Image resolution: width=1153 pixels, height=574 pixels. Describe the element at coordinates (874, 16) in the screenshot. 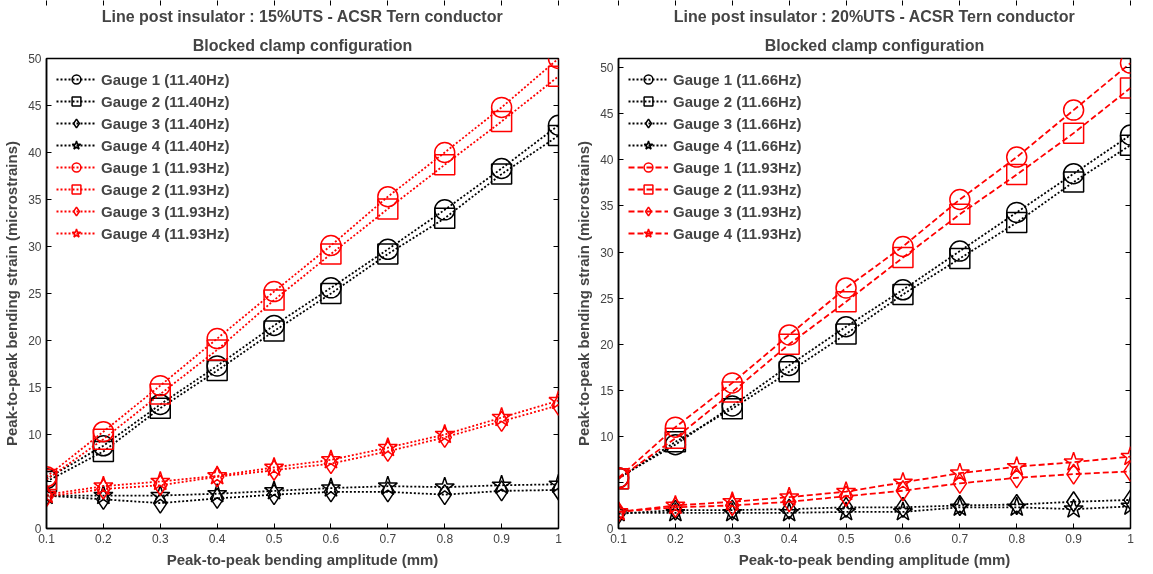

I see `chart-title: Line post insulator : 20%UTS - ACSR Tern conductor` at that location.